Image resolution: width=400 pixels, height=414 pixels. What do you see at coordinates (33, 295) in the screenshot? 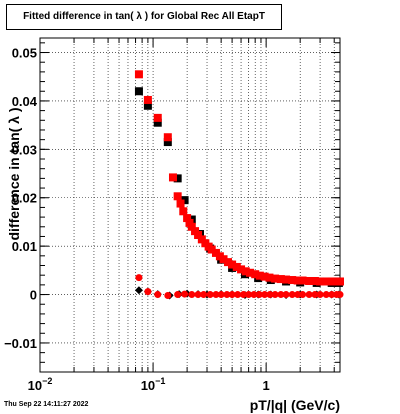
I see `y-tick-label: 0` at bounding box center [33, 295].